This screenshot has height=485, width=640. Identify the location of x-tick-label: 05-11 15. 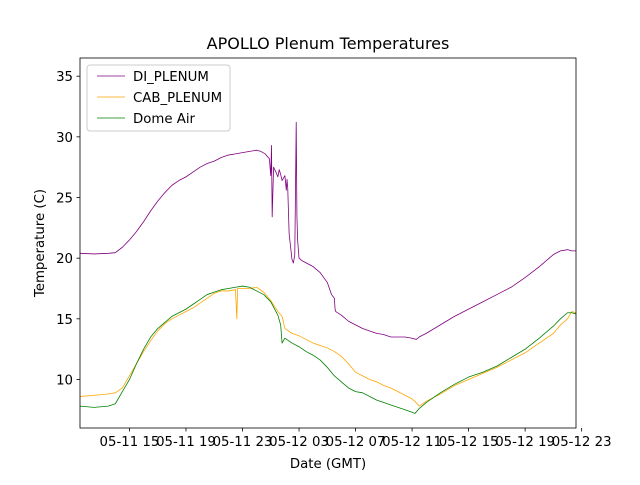
(130, 442).